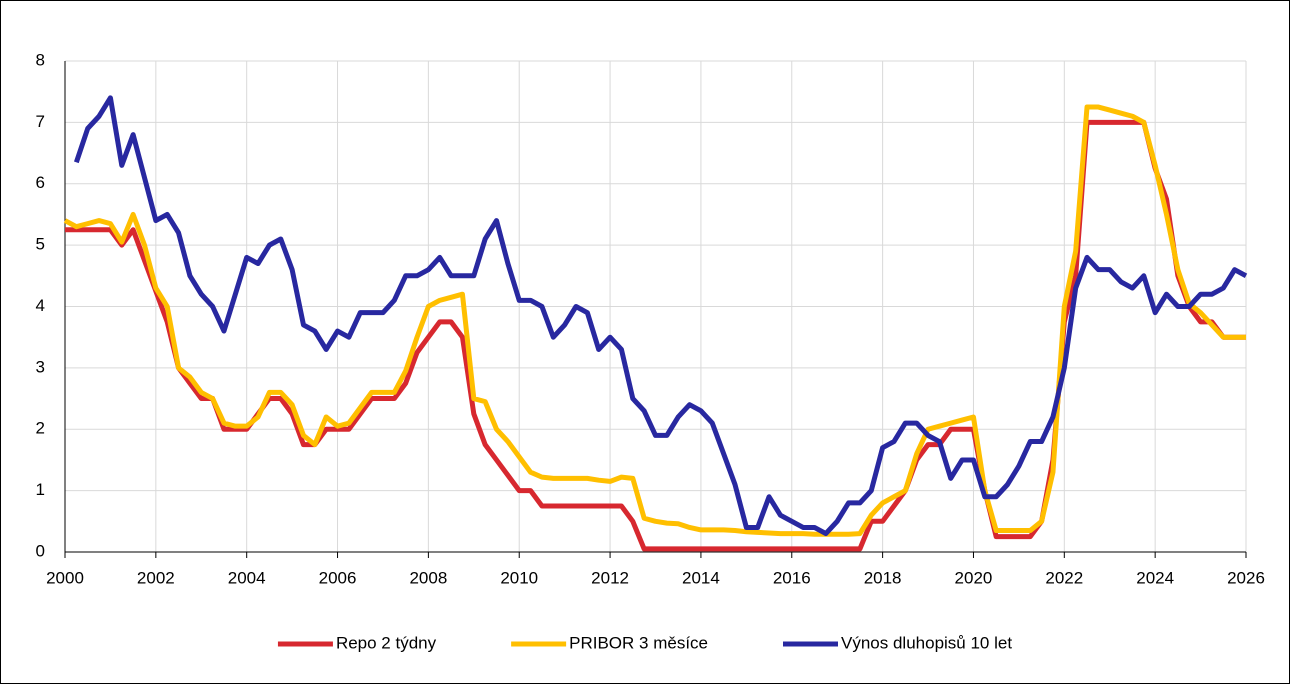  What do you see at coordinates (40, 59) in the screenshot?
I see `y-tick-label: 8` at bounding box center [40, 59].